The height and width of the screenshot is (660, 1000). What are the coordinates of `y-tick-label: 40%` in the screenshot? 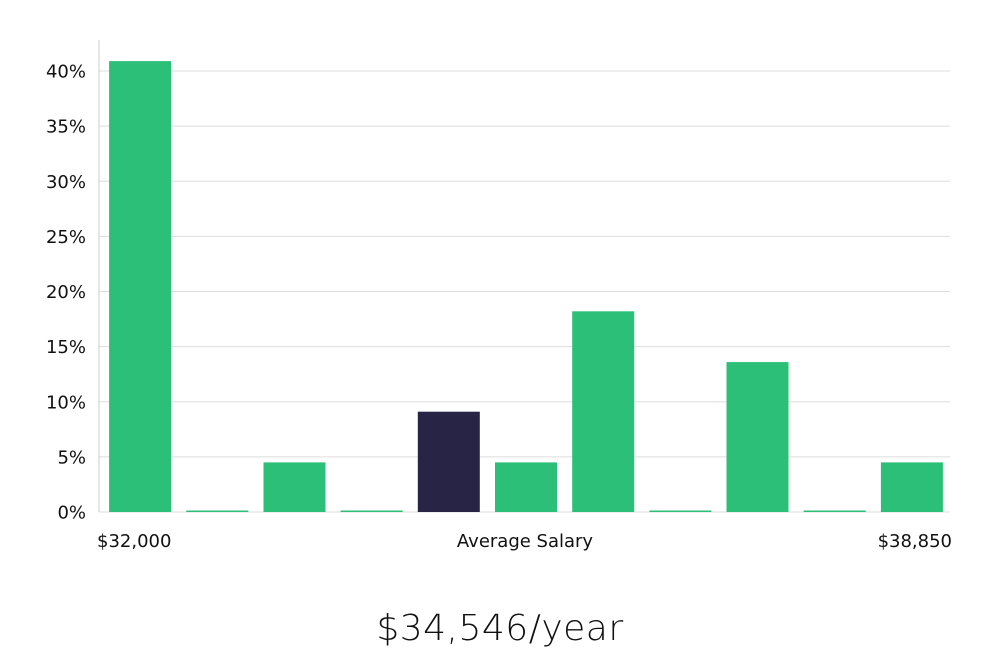 It's located at (66, 72).